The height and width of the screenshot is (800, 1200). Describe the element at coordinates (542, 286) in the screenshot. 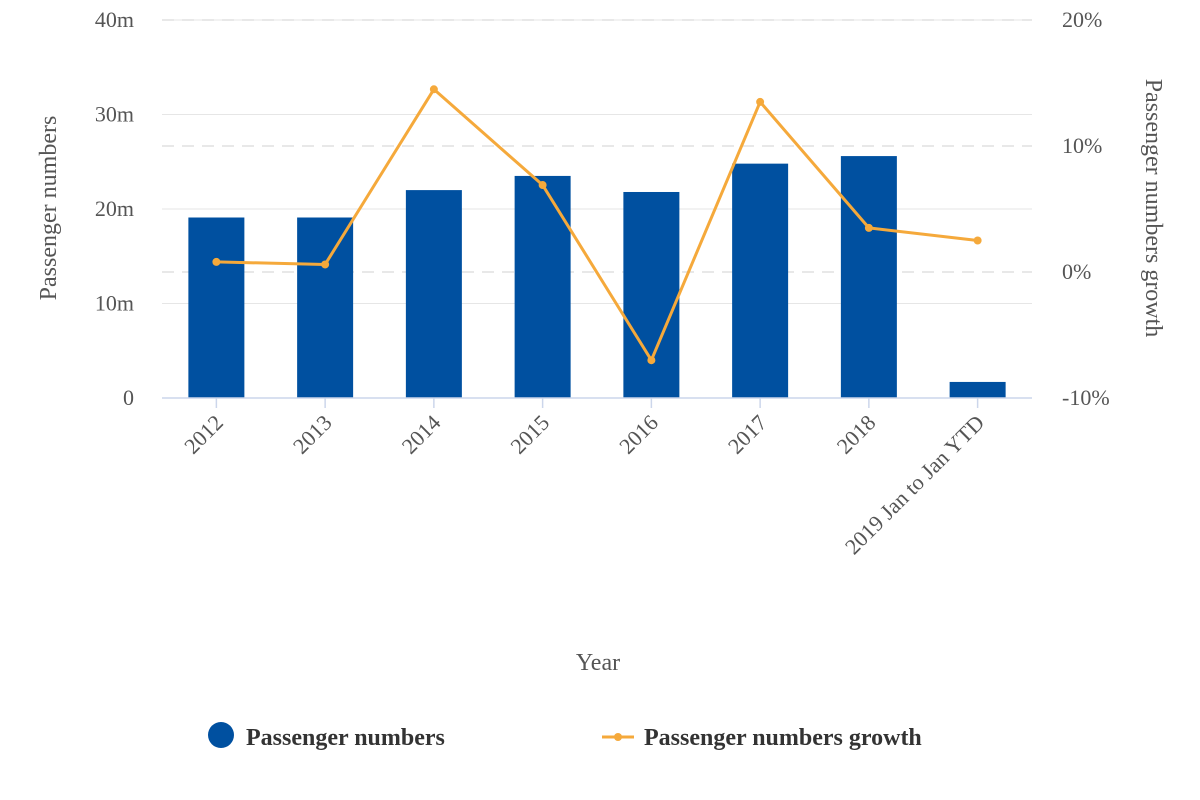

I see `bar-2015` at that location.